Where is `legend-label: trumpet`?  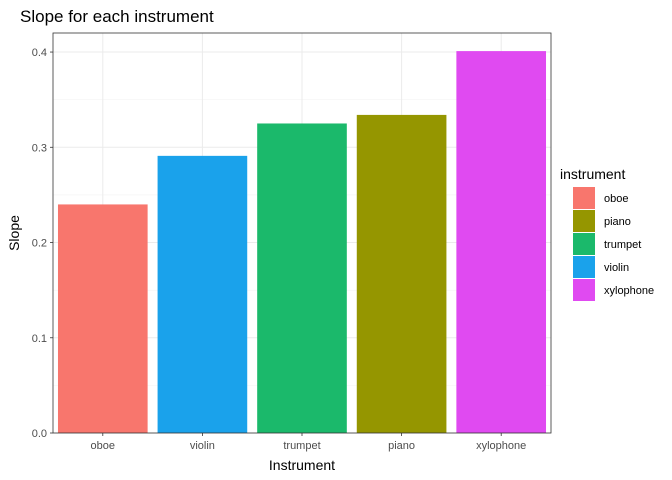
legend-label: trumpet is located at coordinates (622, 245).